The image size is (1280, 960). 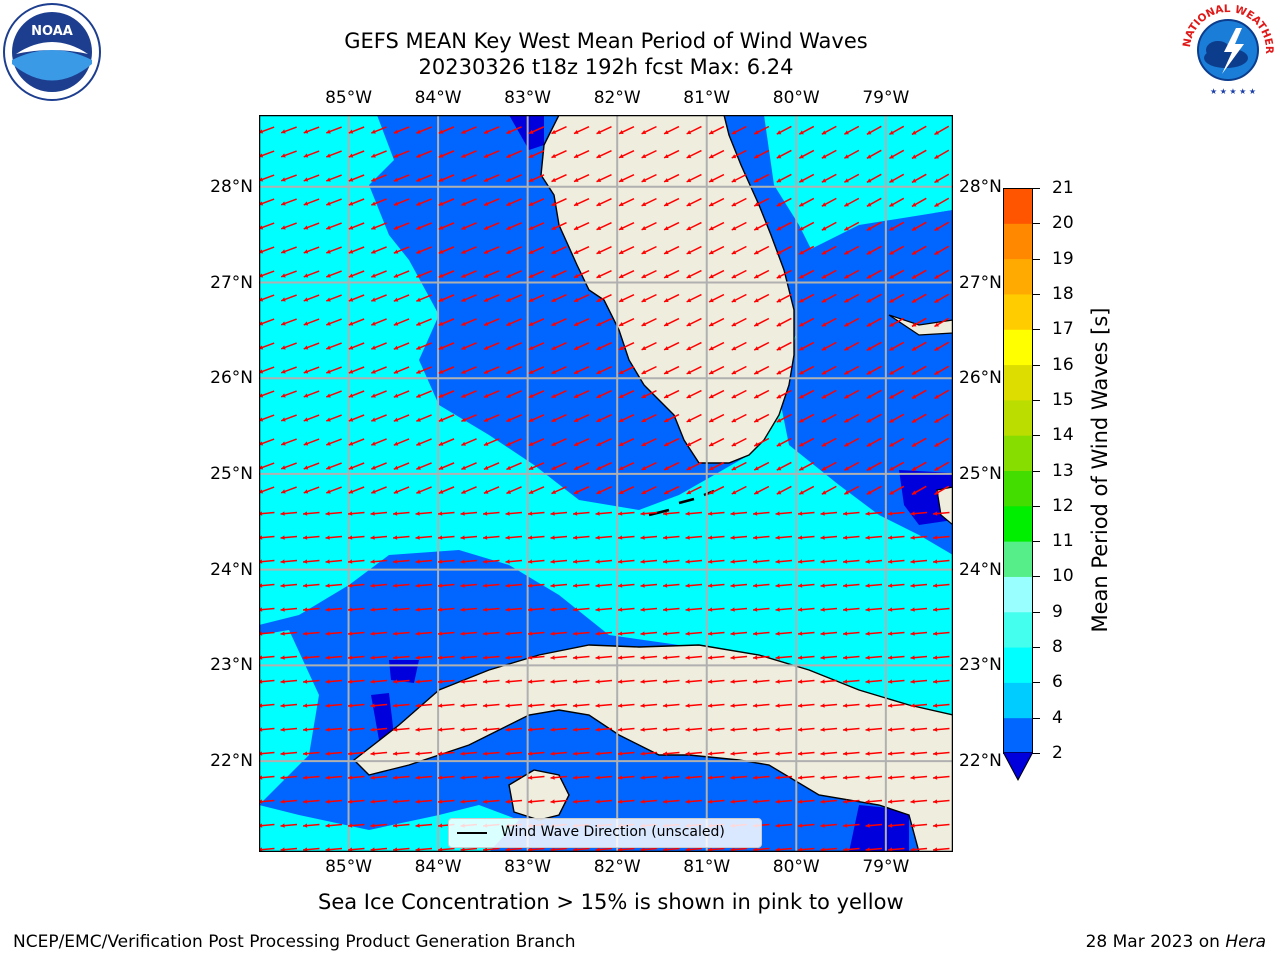 What do you see at coordinates (707, 867) in the screenshot?
I see `lon-tick-label: 81°W` at bounding box center [707, 867].